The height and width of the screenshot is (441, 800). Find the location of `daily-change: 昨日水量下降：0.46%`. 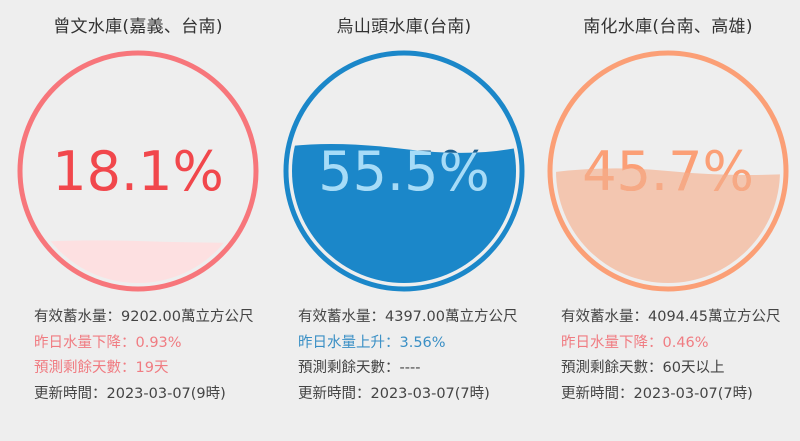

daily-change: 昨日水量下降：0.46% is located at coordinates (635, 342).